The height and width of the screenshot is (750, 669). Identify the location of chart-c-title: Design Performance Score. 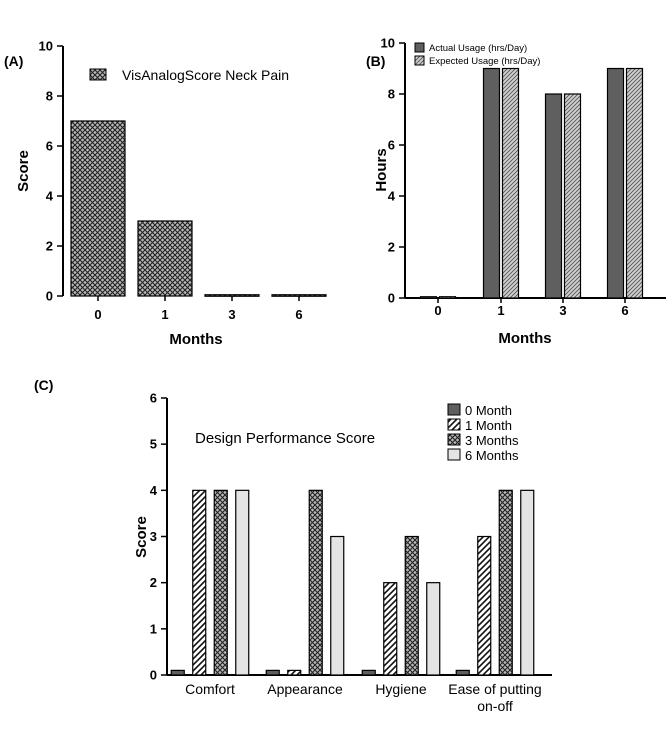
(285, 438).